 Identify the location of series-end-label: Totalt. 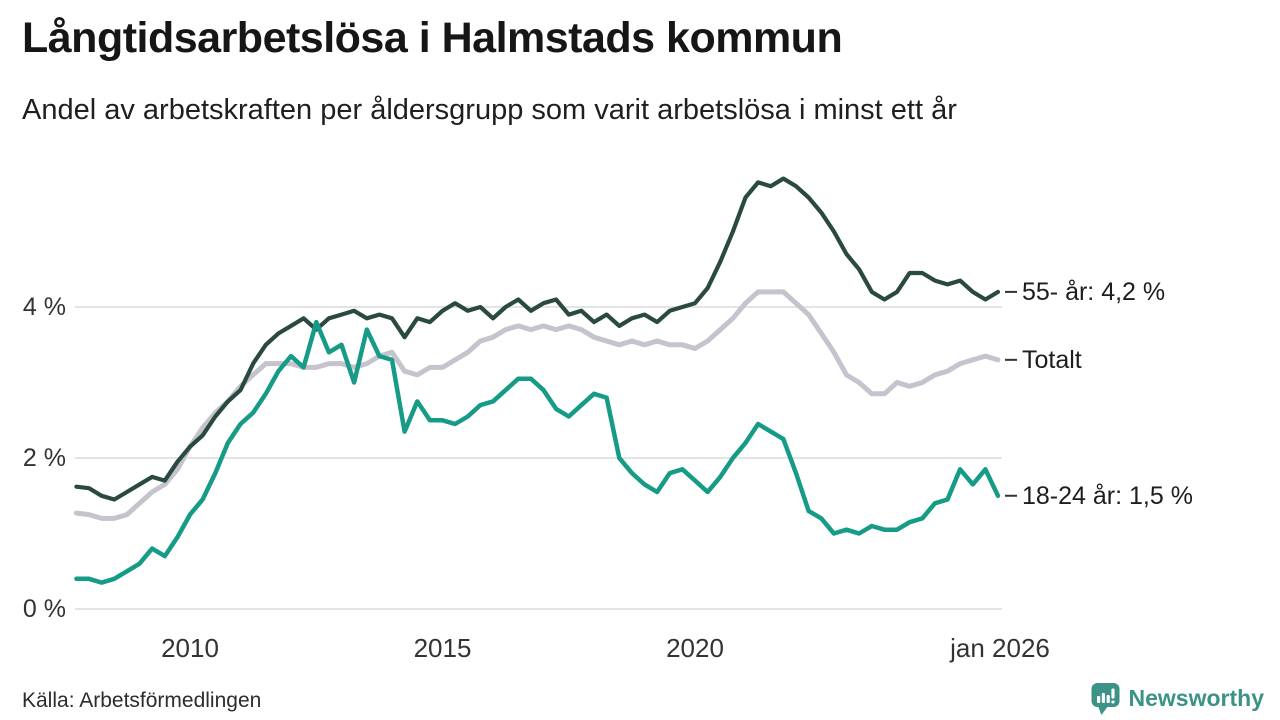
(1052, 360).